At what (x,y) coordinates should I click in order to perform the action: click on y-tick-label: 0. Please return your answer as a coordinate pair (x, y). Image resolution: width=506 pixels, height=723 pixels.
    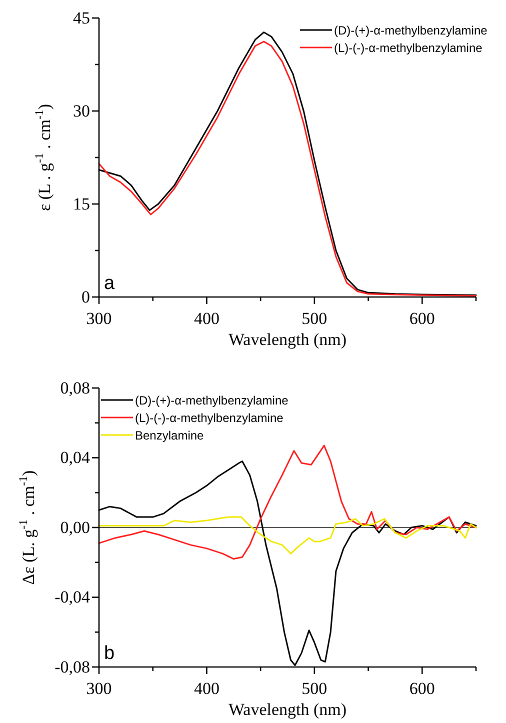
    Looking at the image, I should click on (86, 296).